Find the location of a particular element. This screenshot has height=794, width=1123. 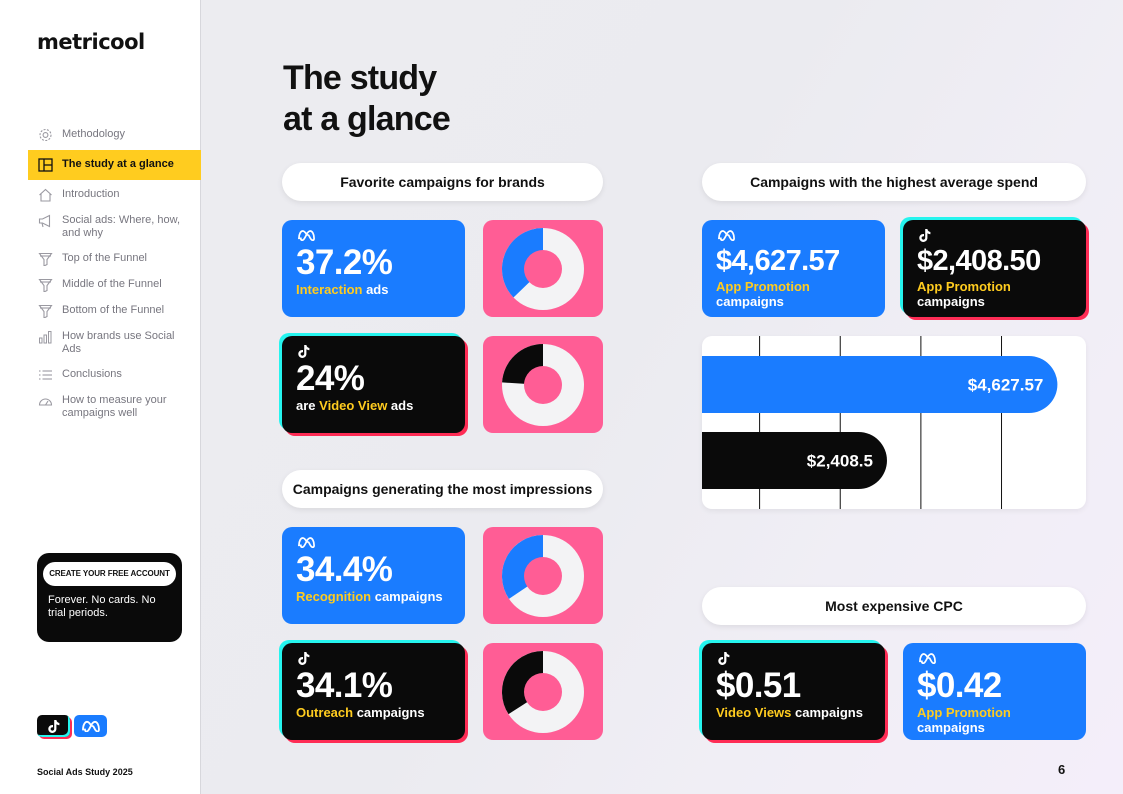

sidebar-item-bottom-of-the-funnel: Bottom of the Funnel is located at coordinates (114, 311).